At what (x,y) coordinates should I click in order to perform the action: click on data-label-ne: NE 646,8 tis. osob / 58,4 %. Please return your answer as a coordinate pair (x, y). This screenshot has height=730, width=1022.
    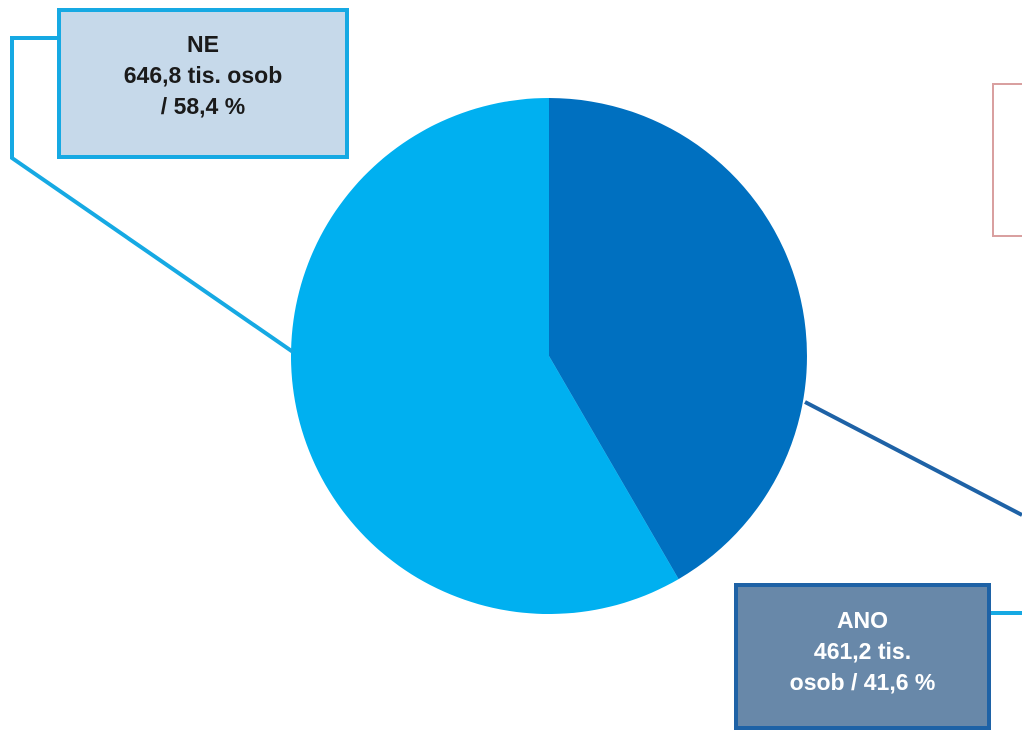
    Looking at the image, I should click on (203, 83).